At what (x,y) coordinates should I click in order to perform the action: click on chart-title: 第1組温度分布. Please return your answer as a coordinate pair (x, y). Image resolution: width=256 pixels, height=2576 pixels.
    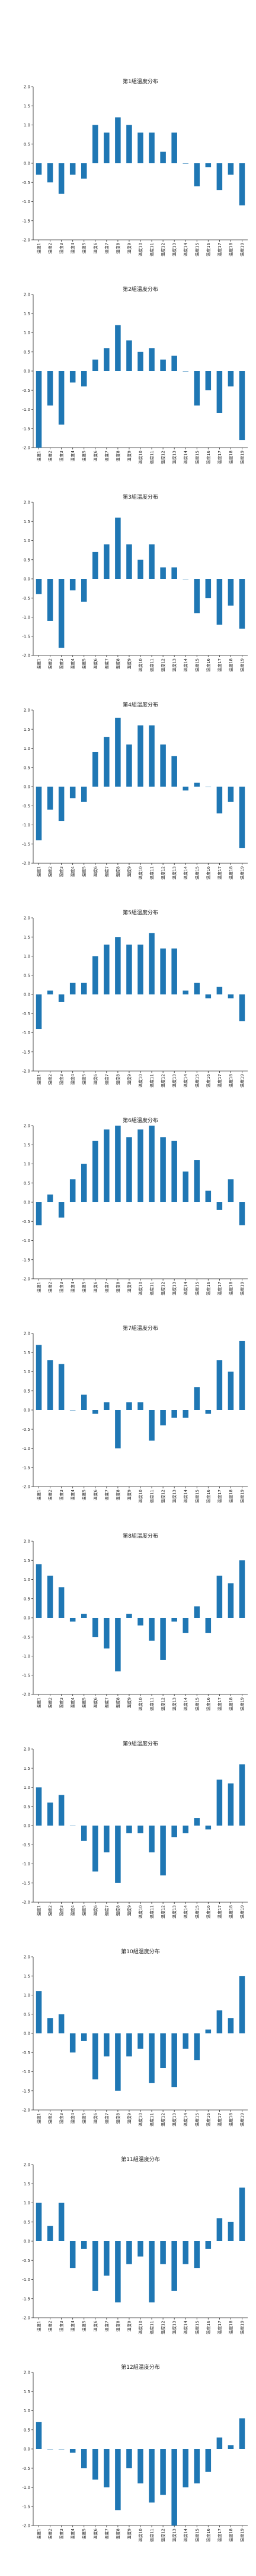
    Looking at the image, I should click on (140, 81).